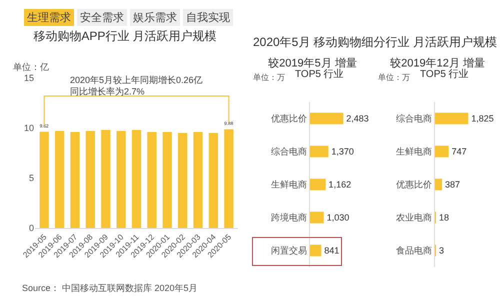 The image size is (500, 300). I want to click on chart-title: 较2019年5月 增量, so click(312, 63).